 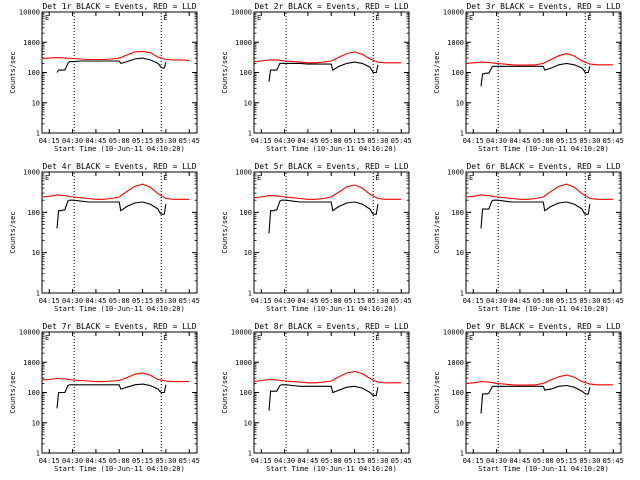 I want to click on chart-title: Det 5r BLACK = Events, RED = LLD, so click(x=331, y=166).